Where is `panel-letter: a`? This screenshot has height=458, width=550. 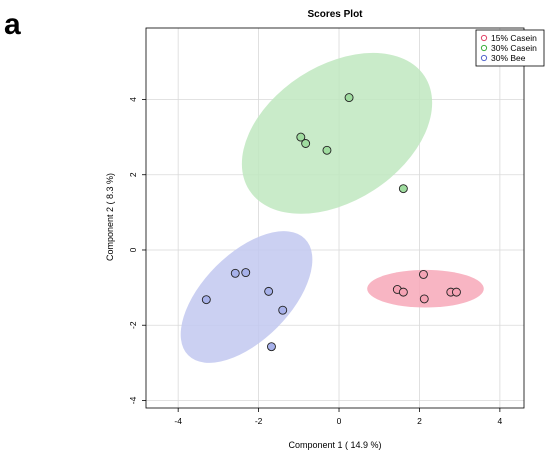 panel-letter: a is located at coordinates (12, 24).